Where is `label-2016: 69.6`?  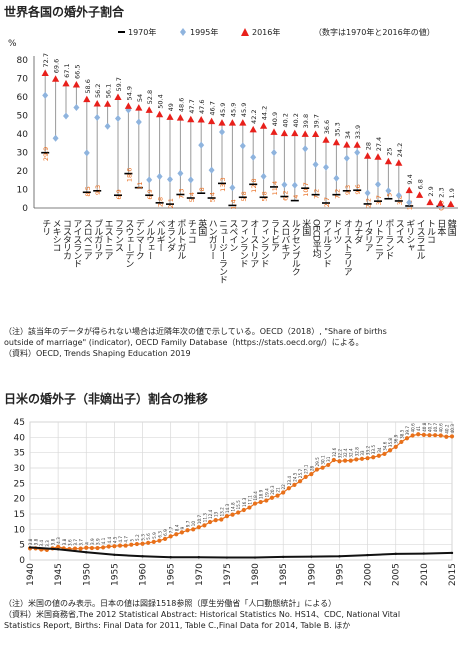 label-2016: 69.6 is located at coordinates (57, 66).